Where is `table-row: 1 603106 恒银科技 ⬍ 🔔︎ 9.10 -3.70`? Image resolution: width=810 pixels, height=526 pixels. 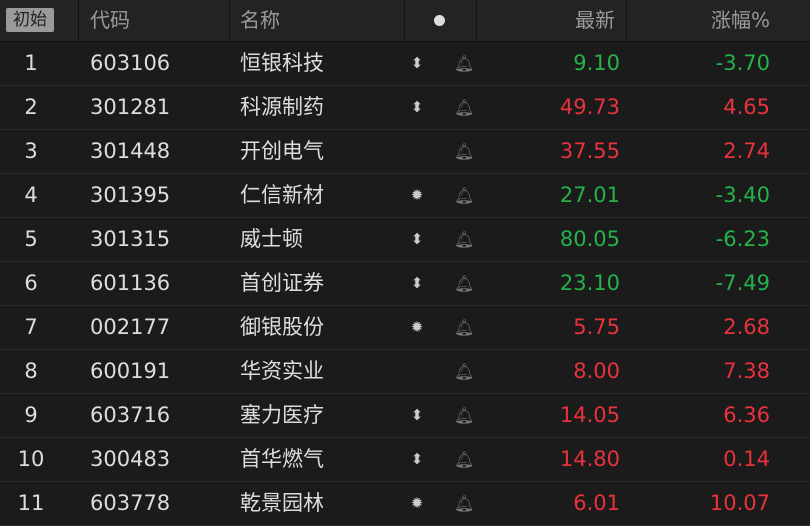 table-row: 1 603106 恒银科技 ⬍ 🔔︎ 9.10 -3.70 is located at coordinates (405, 64).